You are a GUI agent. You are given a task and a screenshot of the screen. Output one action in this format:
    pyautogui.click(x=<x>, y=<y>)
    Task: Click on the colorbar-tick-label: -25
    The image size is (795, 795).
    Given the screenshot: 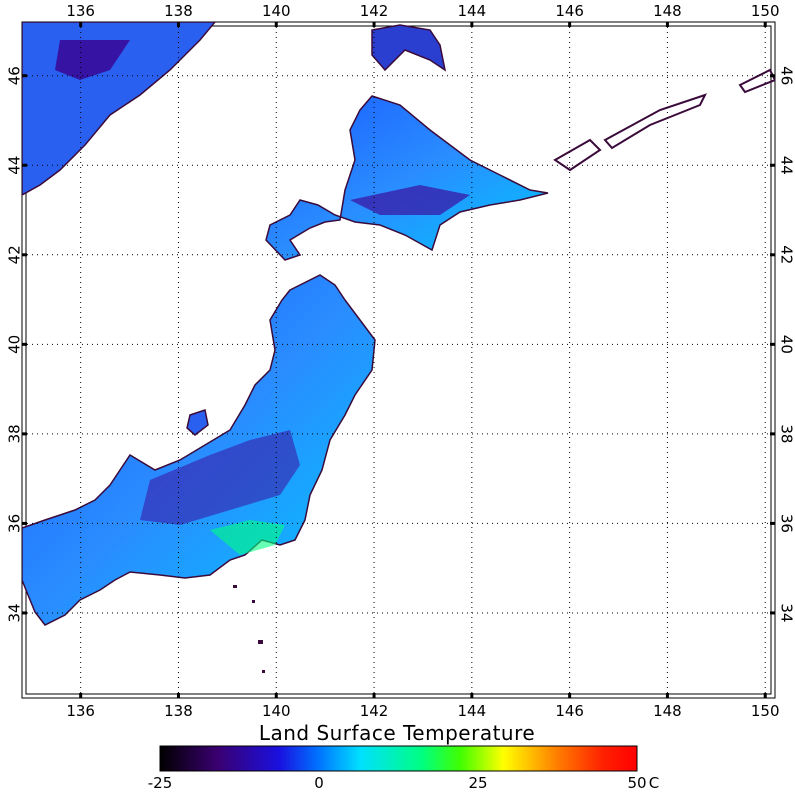 What is the action you would take?
    pyautogui.click(x=160, y=783)
    